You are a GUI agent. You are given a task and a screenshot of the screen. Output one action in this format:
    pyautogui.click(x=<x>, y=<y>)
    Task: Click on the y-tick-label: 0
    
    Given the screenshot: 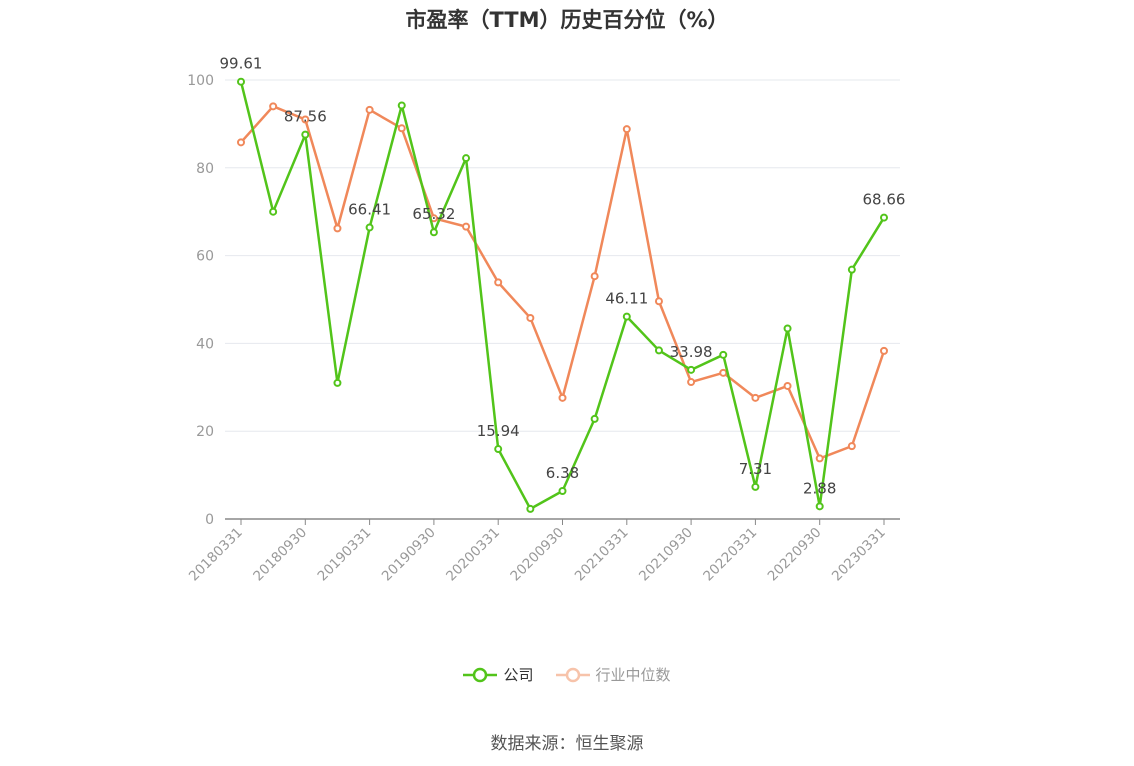 What is the action you would take?
    pyautogui.click(x=209, y=520)
    